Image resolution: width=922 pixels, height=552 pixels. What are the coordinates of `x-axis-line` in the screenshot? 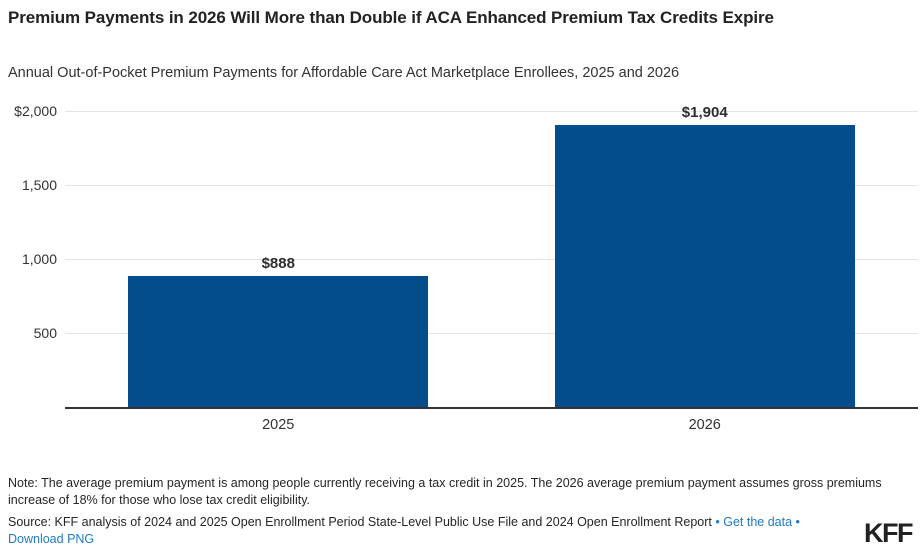 It's located at (491, 407).